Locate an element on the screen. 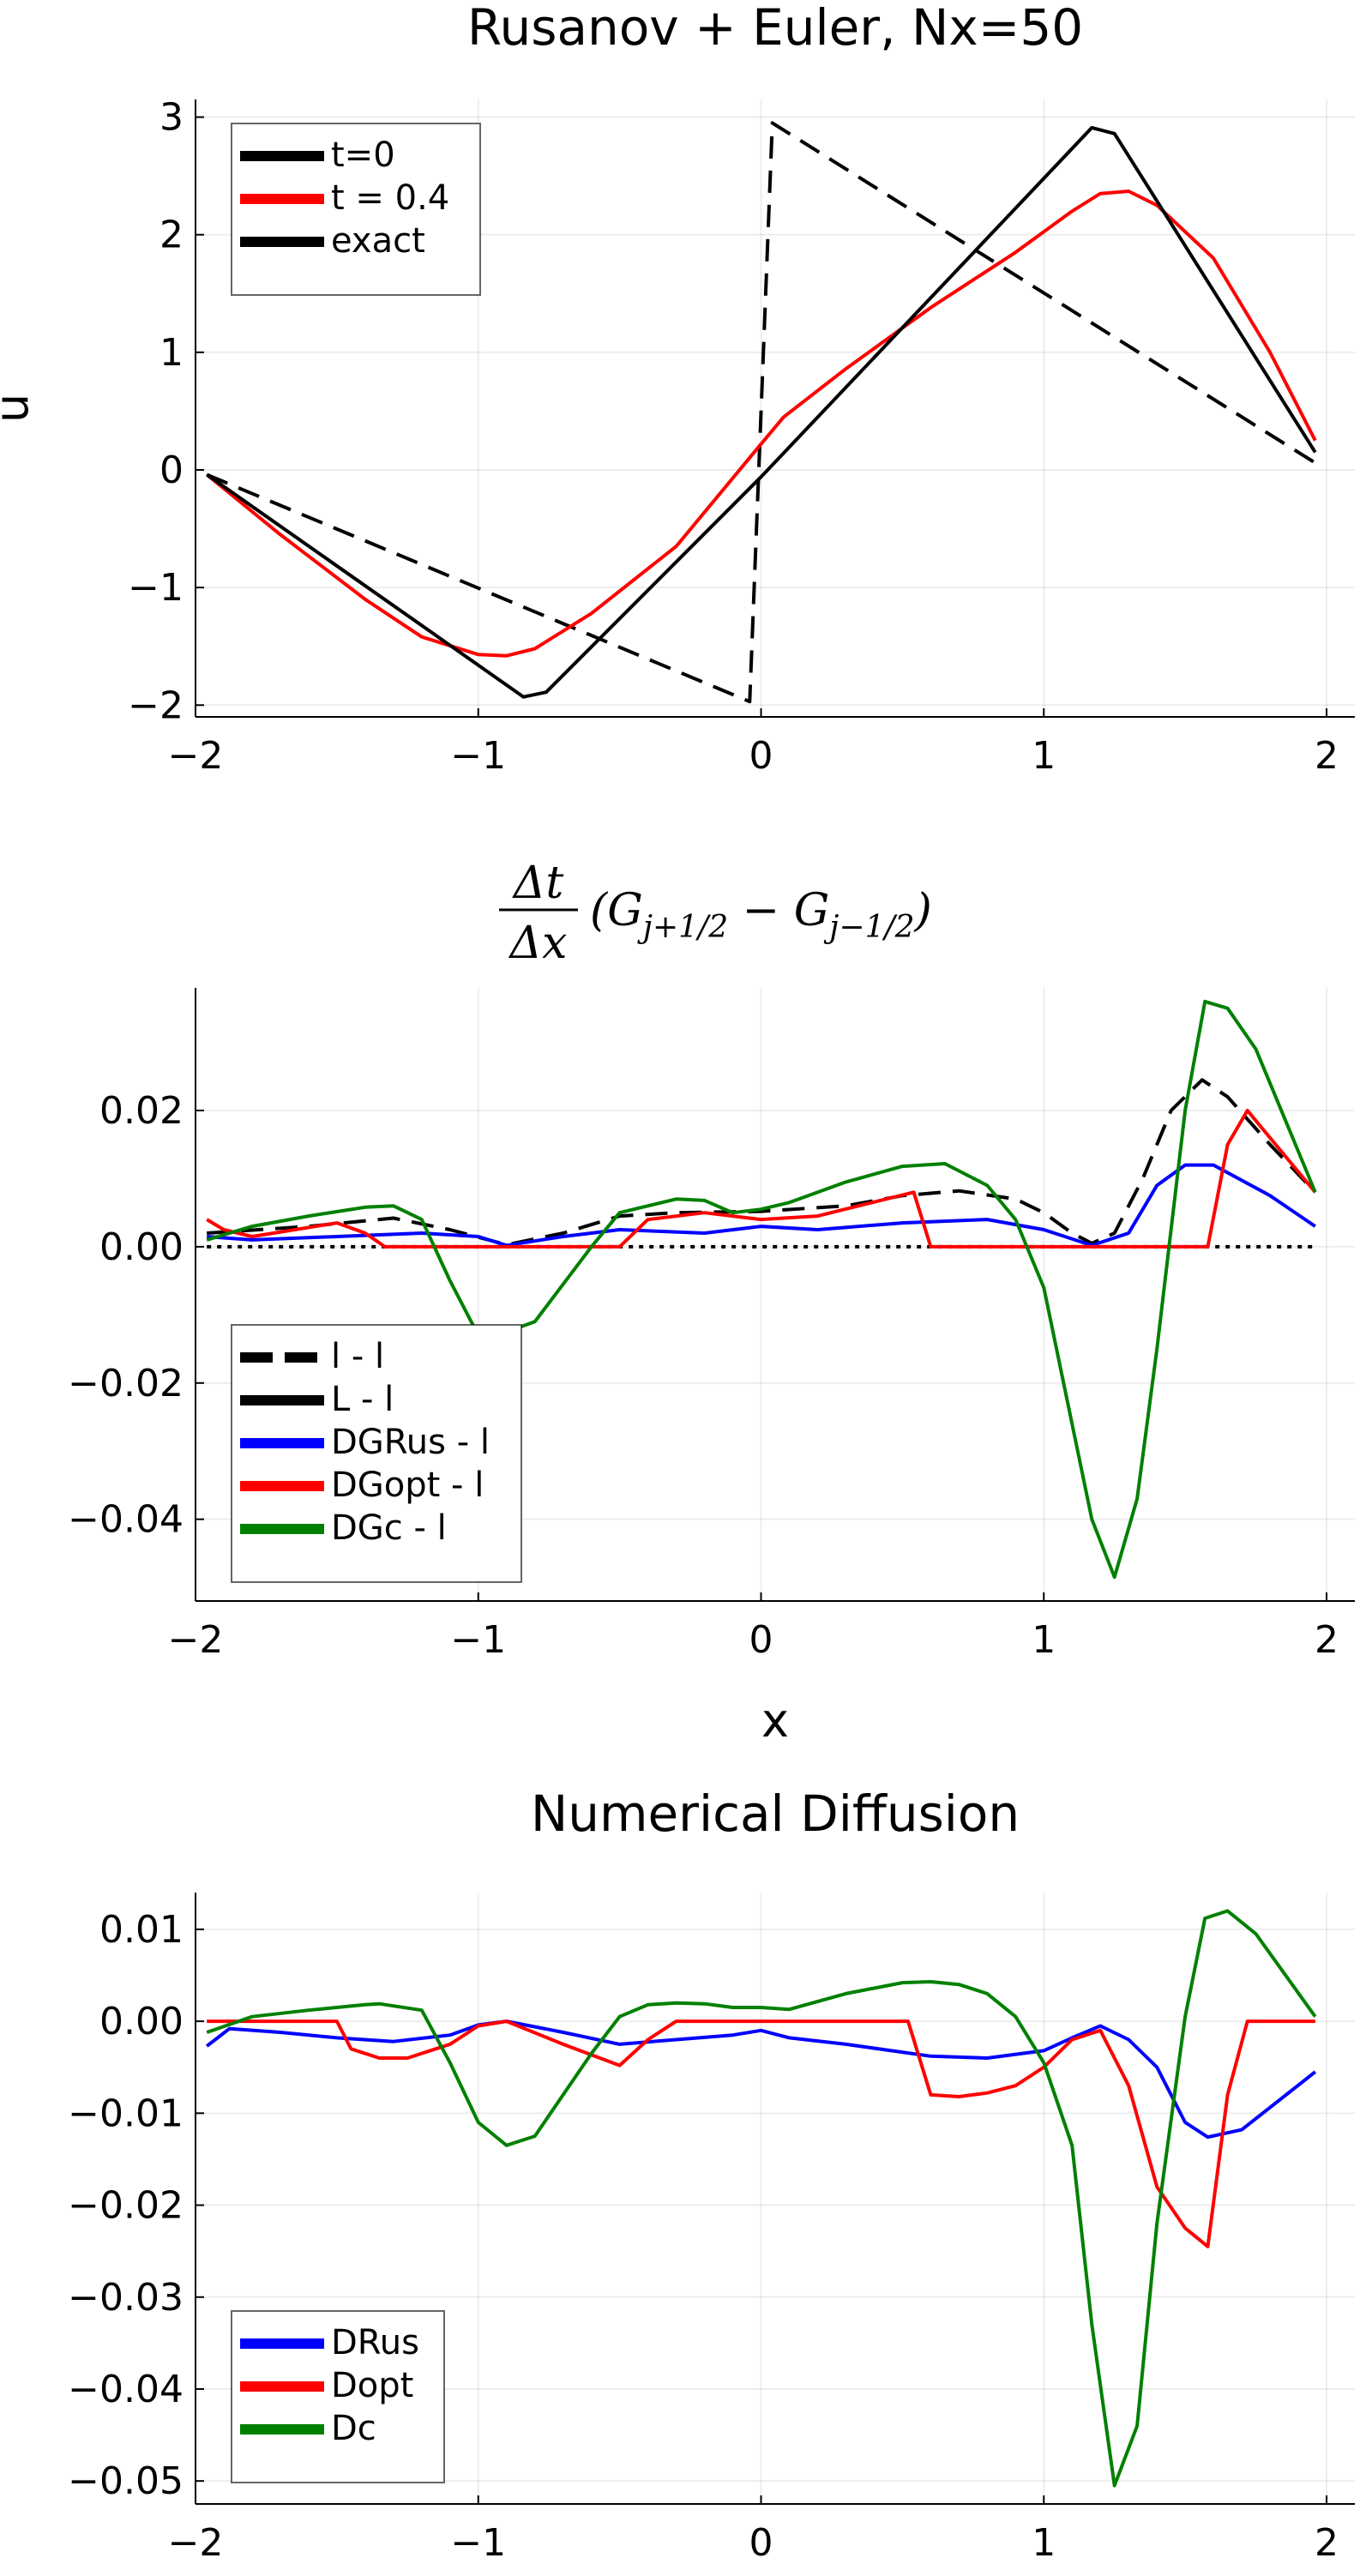  y-tick-label-3: −0.02 is located at coordinates (126, 2206).